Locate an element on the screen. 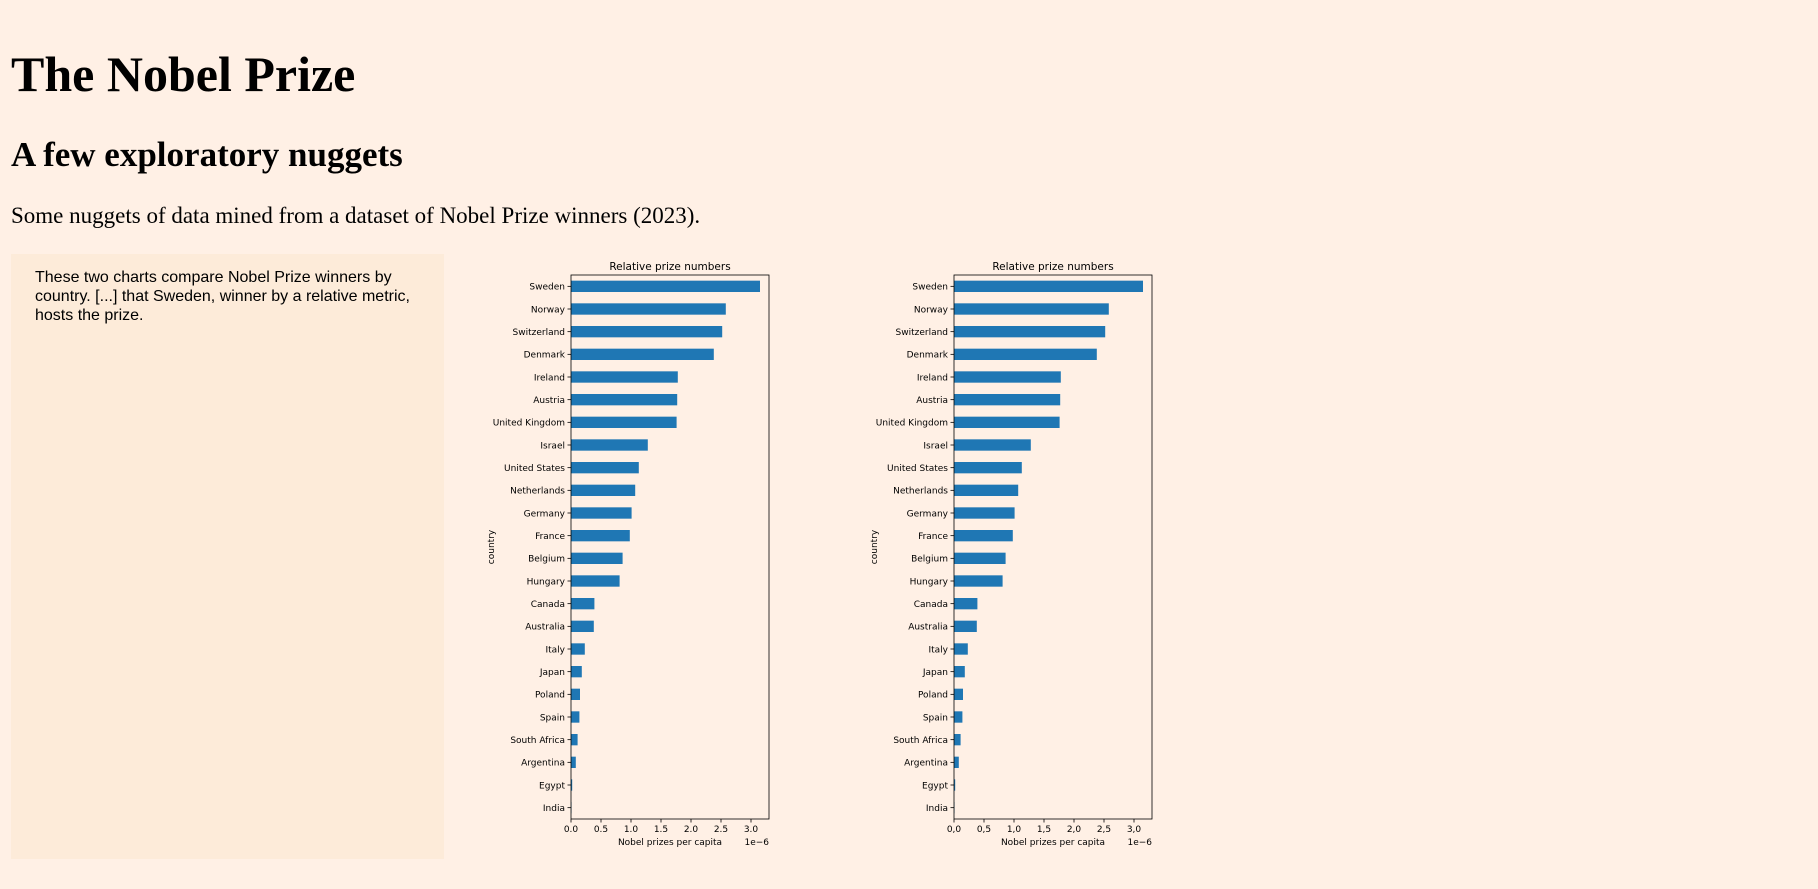  y-tick-label-india: India is located at coordinates (937, 809).